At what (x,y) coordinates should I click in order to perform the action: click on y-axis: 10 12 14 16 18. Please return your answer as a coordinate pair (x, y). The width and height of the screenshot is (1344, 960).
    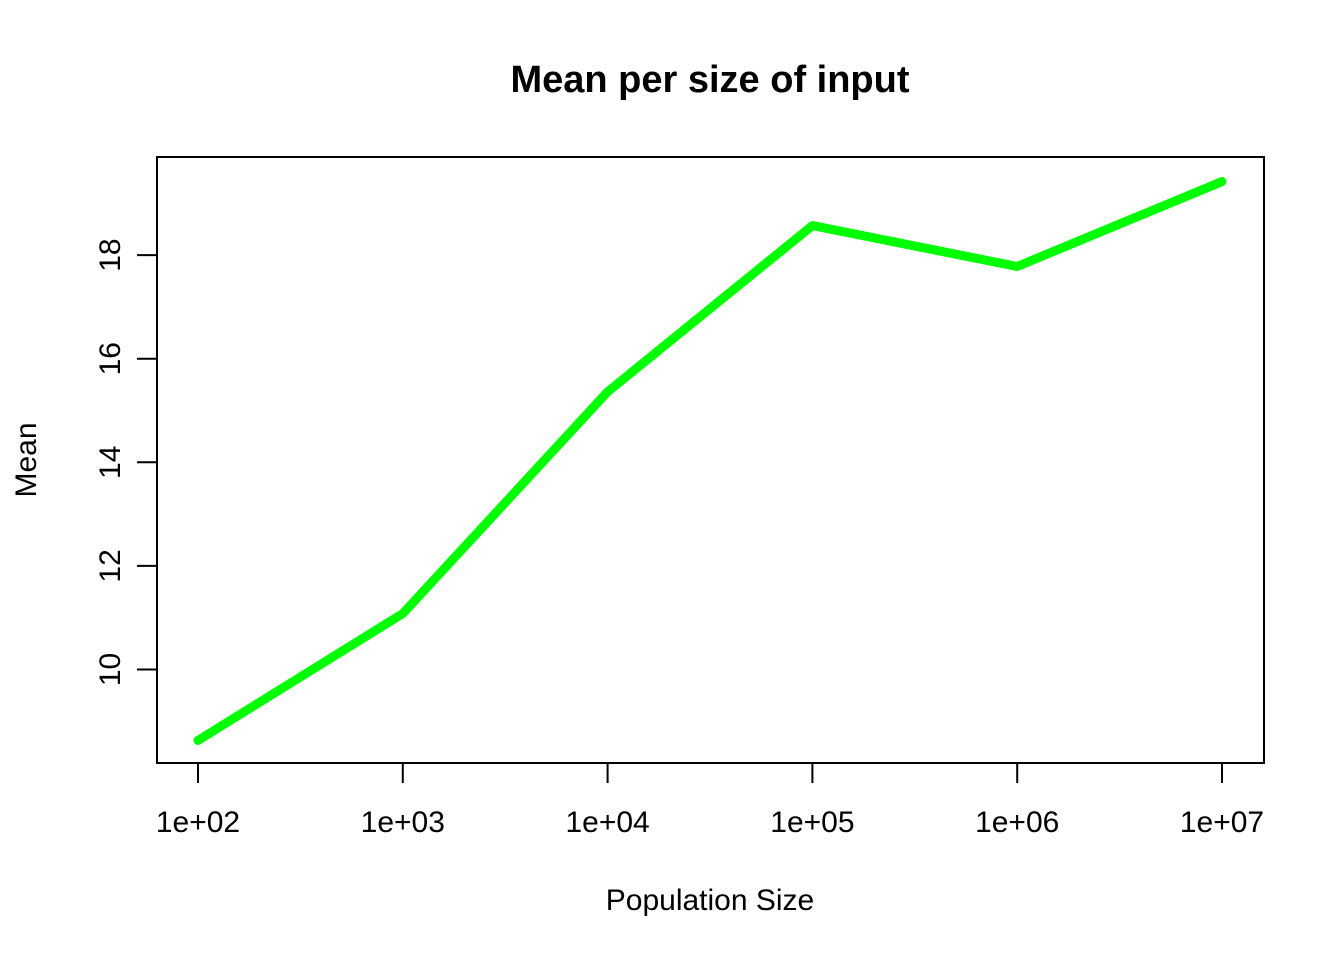
    Looking at the image, I should click on (126, 462).